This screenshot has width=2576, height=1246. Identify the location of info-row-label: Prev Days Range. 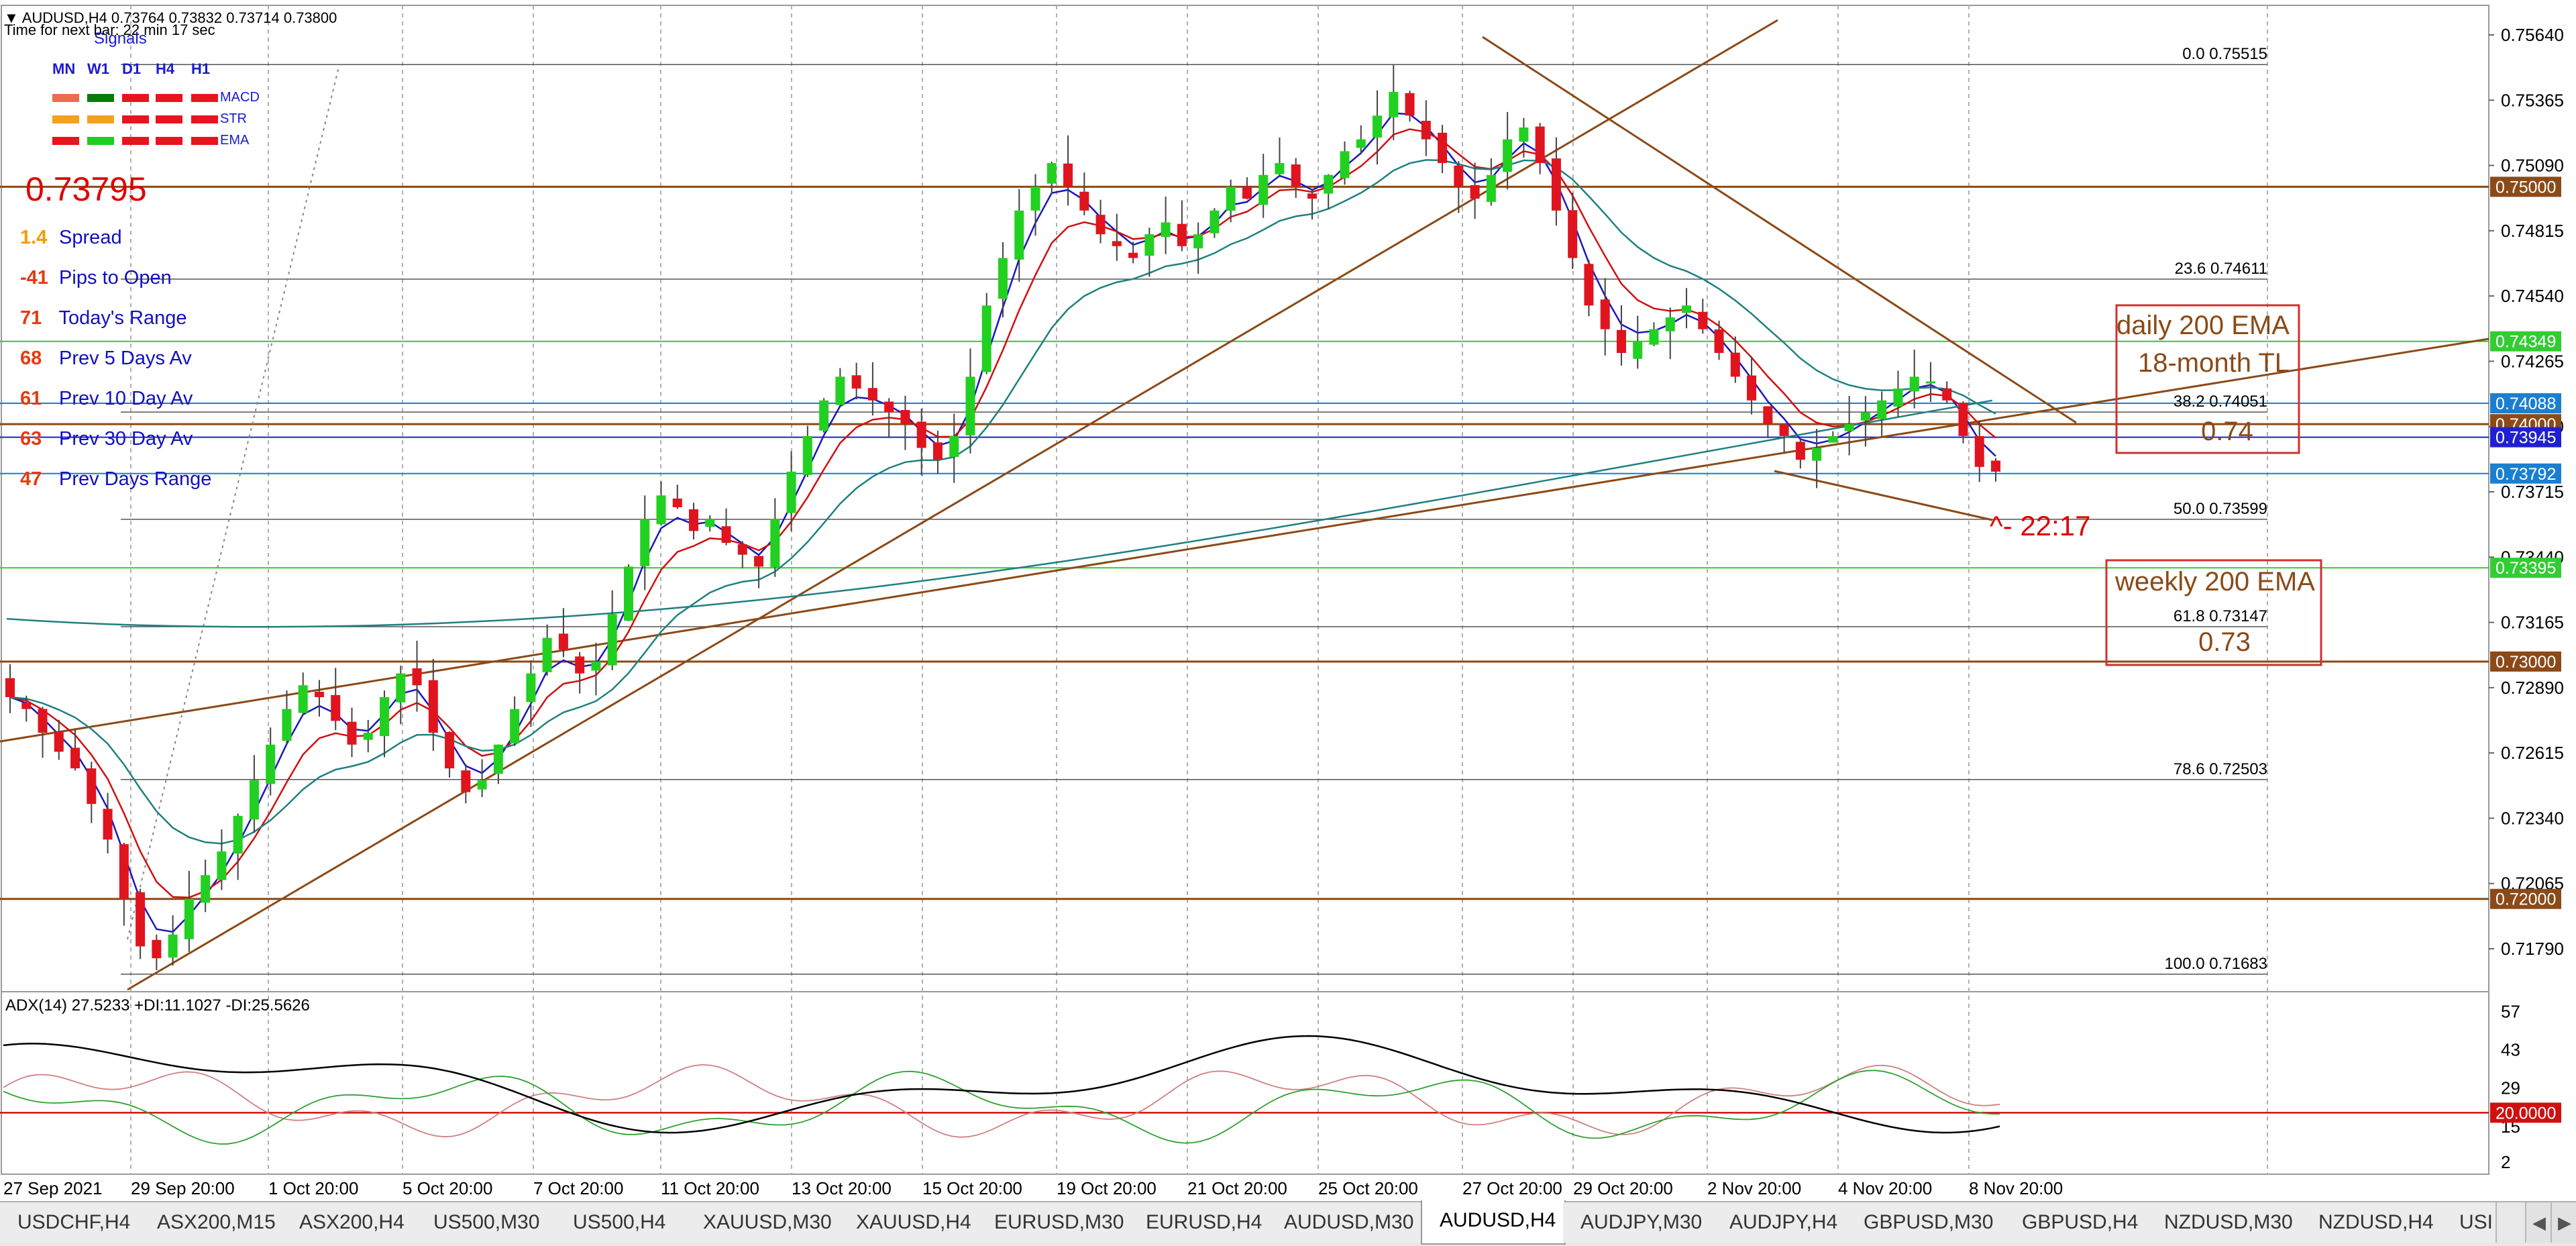
(133, 479).